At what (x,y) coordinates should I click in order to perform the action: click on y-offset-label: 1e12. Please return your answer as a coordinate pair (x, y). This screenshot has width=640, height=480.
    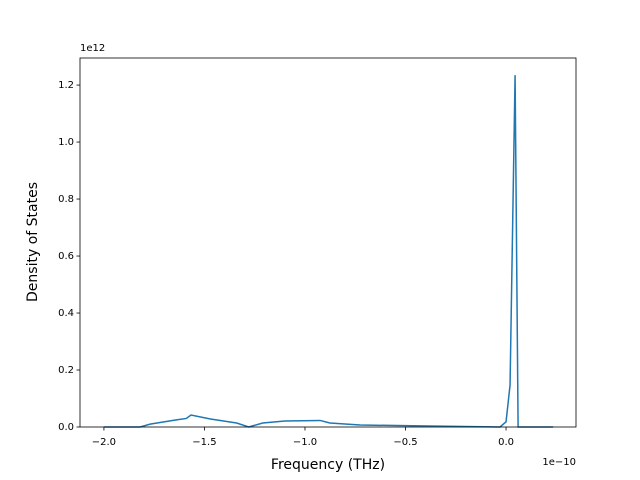
    Looking at the image, I should click on (92, 48).